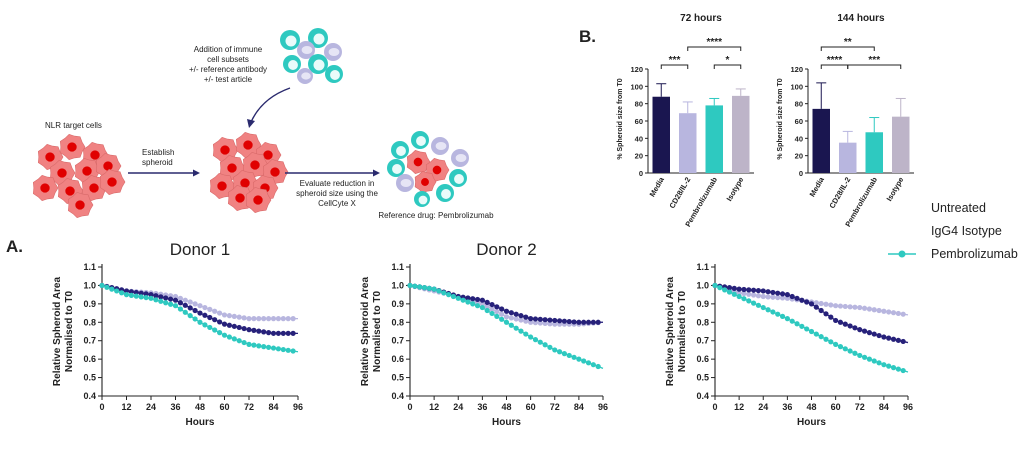 The image size is (1024, 453). Describe the element at coordinates (506, 249) in the screenshot. I see `chart-title: Donor 2` at that location.